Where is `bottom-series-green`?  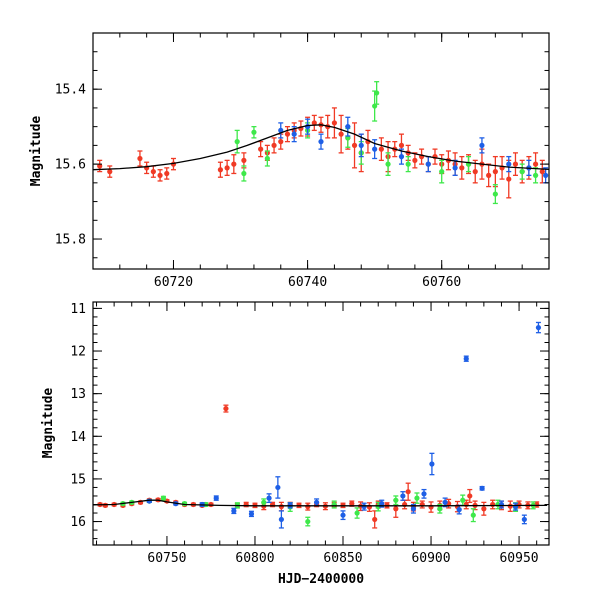
bottom-series-green is located at coordinates (328, 509).